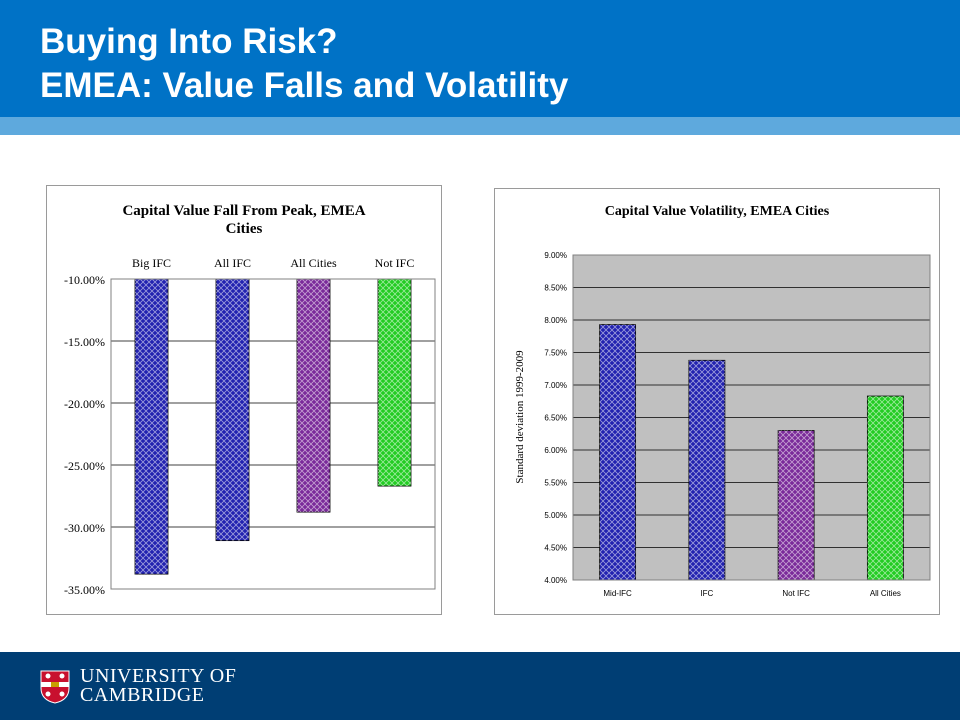 The height and width of the screenshot is (720, 960). What do you see at coordinates (555, 418) in the screenshot?
I see `chart2-y-tick-label: 6.50%` at bounding box center [555, 418].